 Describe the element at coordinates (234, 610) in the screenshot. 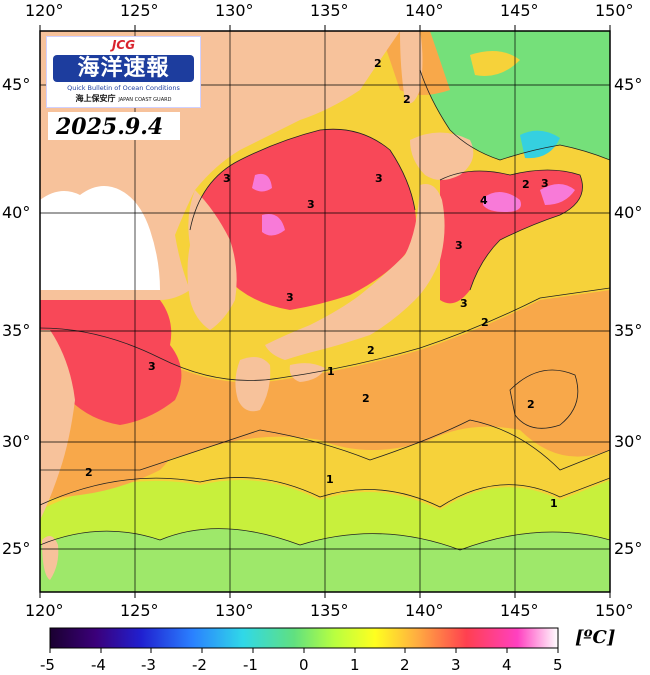

I see `lon-label-130-bottom: 130°` at that location.